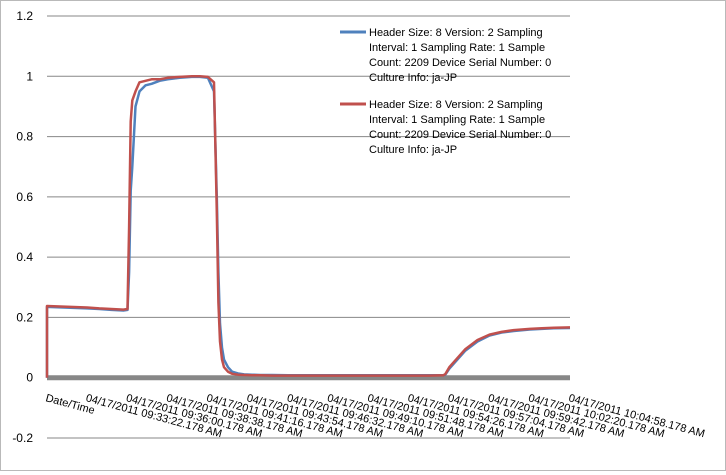 This screenshot has width=726, height=475. Describe the element at coordinates (24, 16) in the screenshot. I see `y-tick-label: 1.2` at that location.